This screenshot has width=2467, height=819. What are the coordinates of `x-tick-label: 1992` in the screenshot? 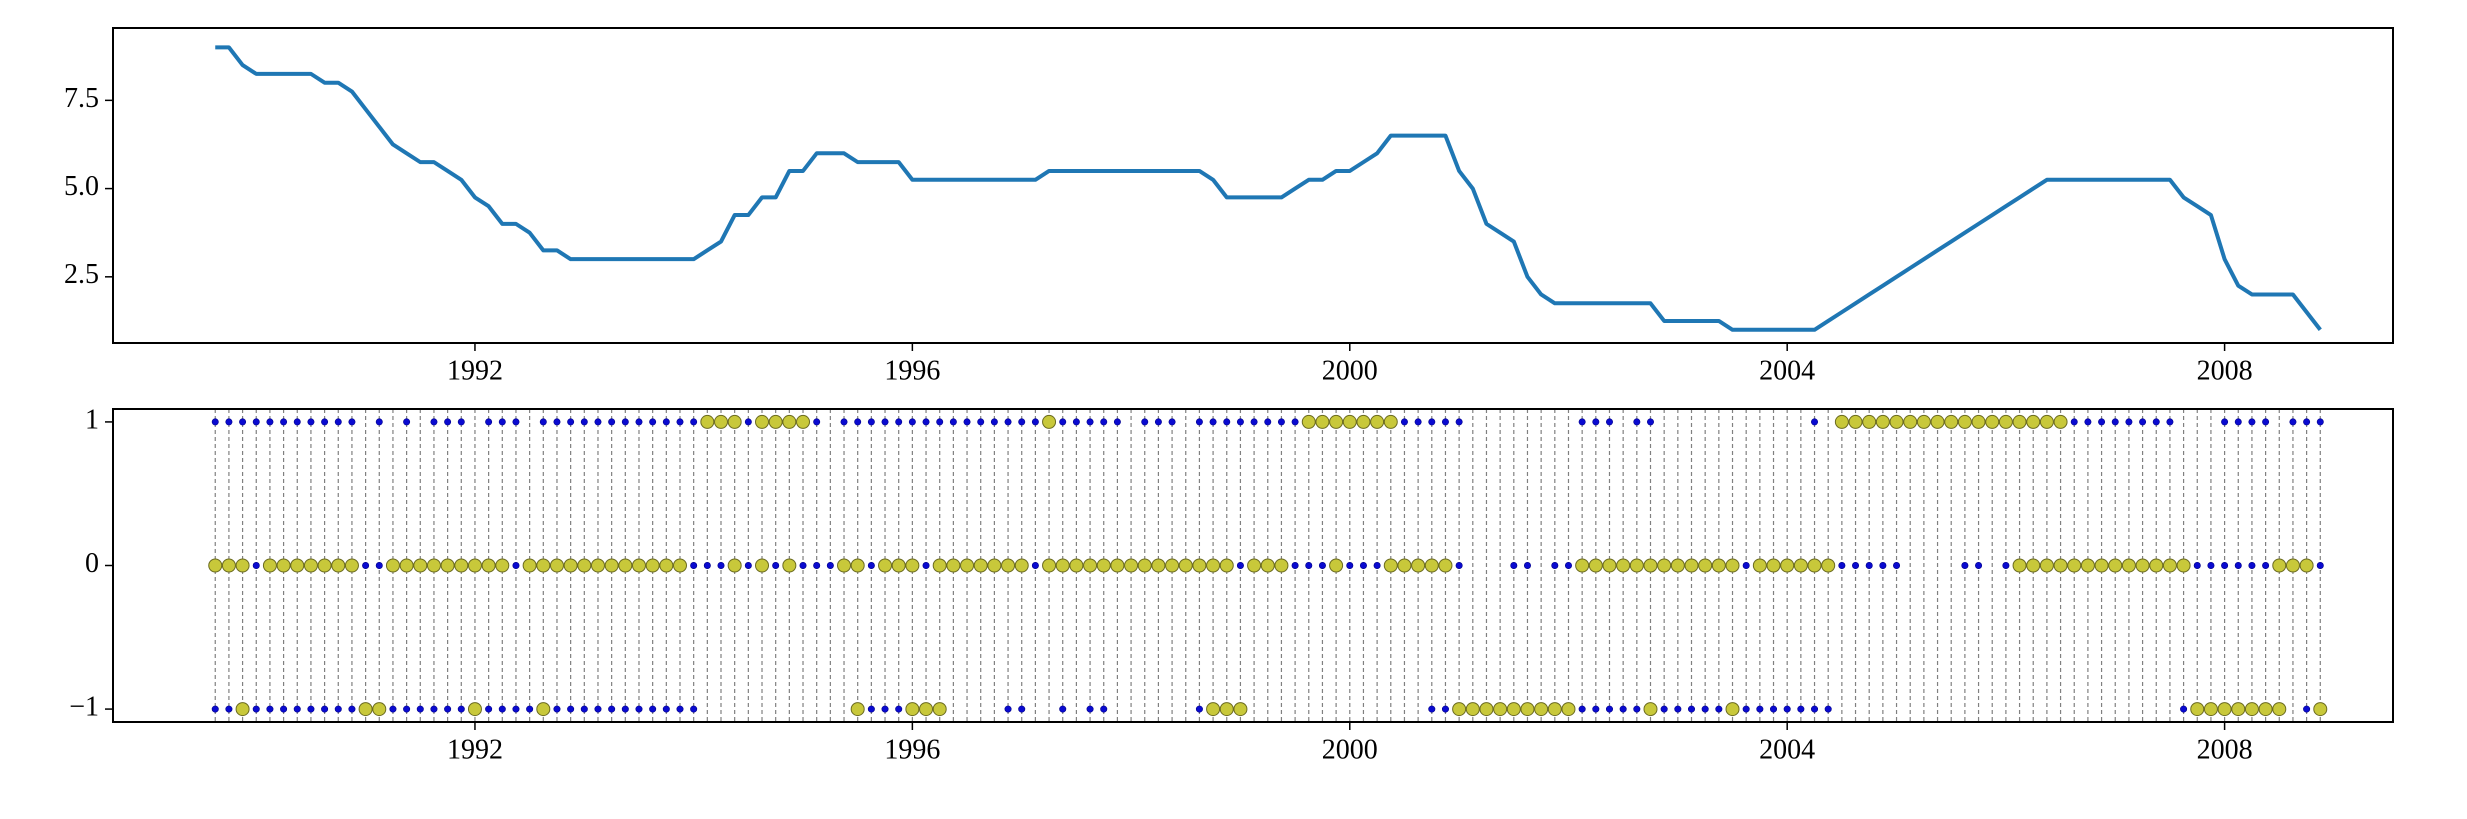 It's located at (475, 749).